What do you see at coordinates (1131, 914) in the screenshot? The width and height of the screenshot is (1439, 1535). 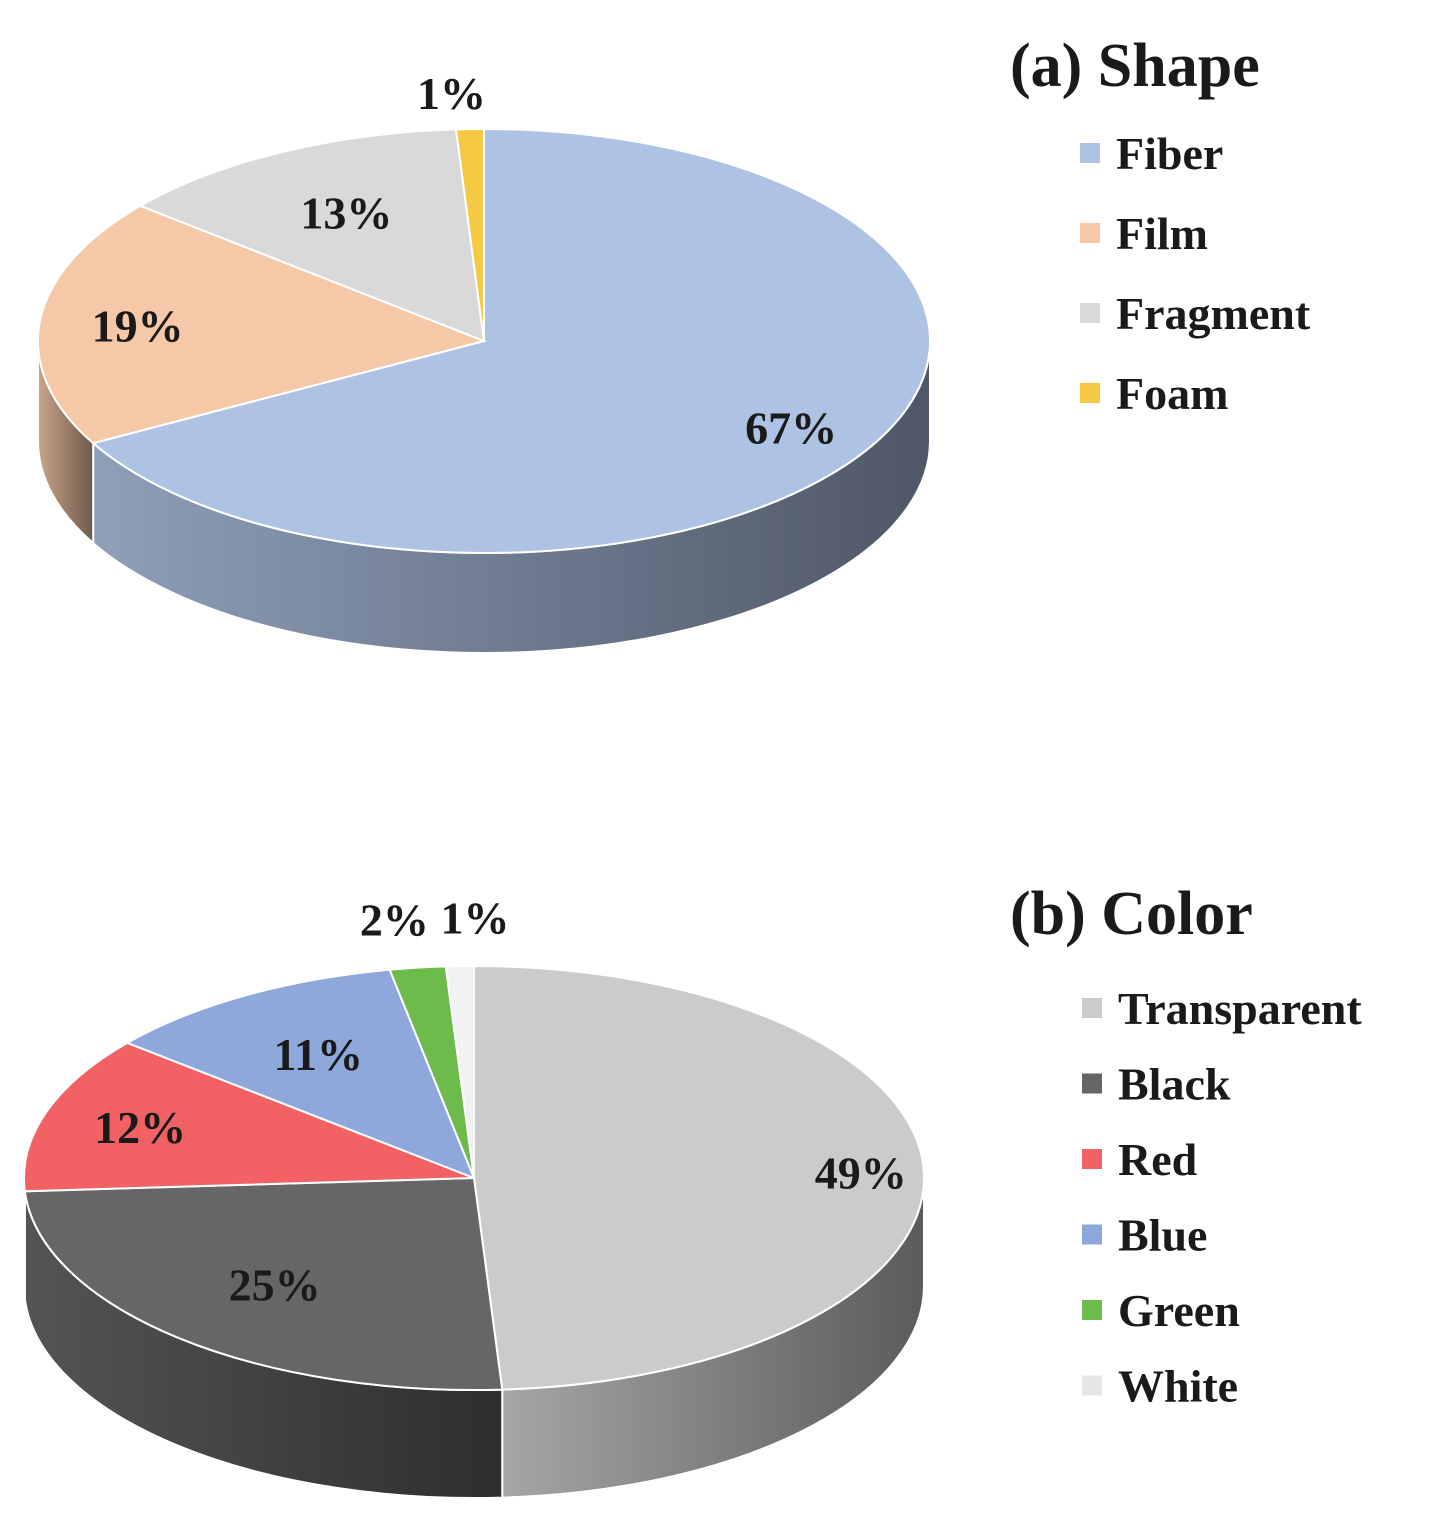 I see `chart-title-color: (b) Color` at bounding box center [1131, 914].